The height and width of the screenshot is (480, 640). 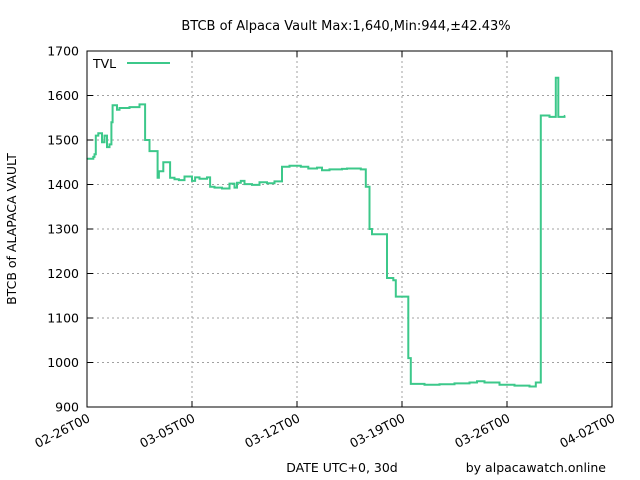 What do you see at coordinates (482, 430) in the screenshot?
I see `x-tick-label: 03-26T00` at bounding box center [482, 430].